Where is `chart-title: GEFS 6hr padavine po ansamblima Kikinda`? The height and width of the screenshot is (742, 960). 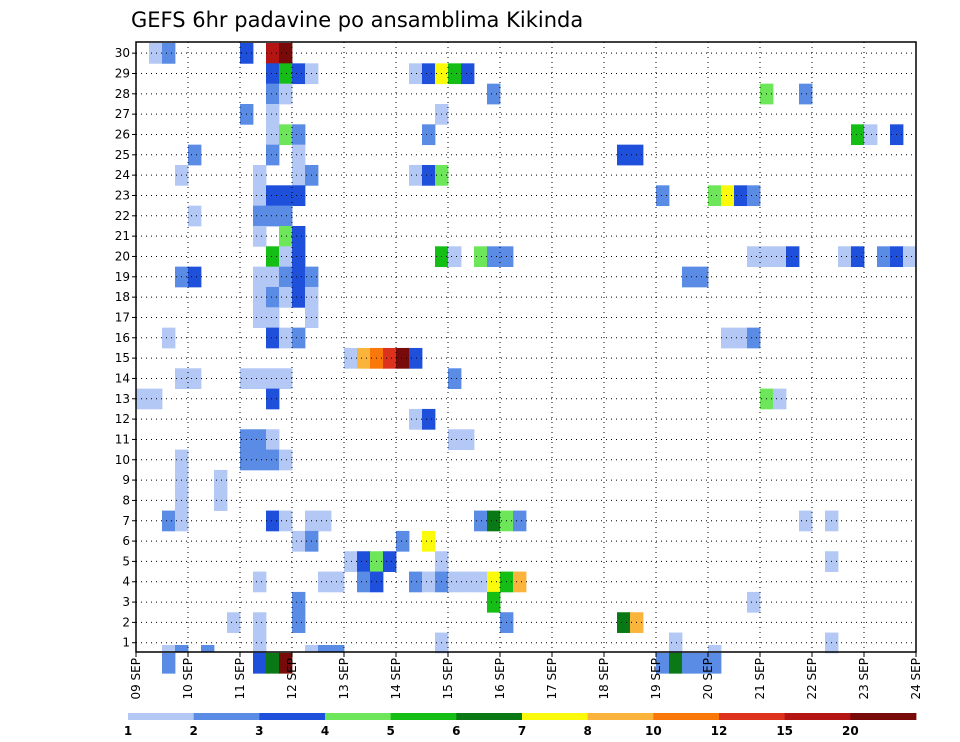 chart-title: GEFS 6hr padavine po ansamblima Kikinda is located at coordinates (357, 20).